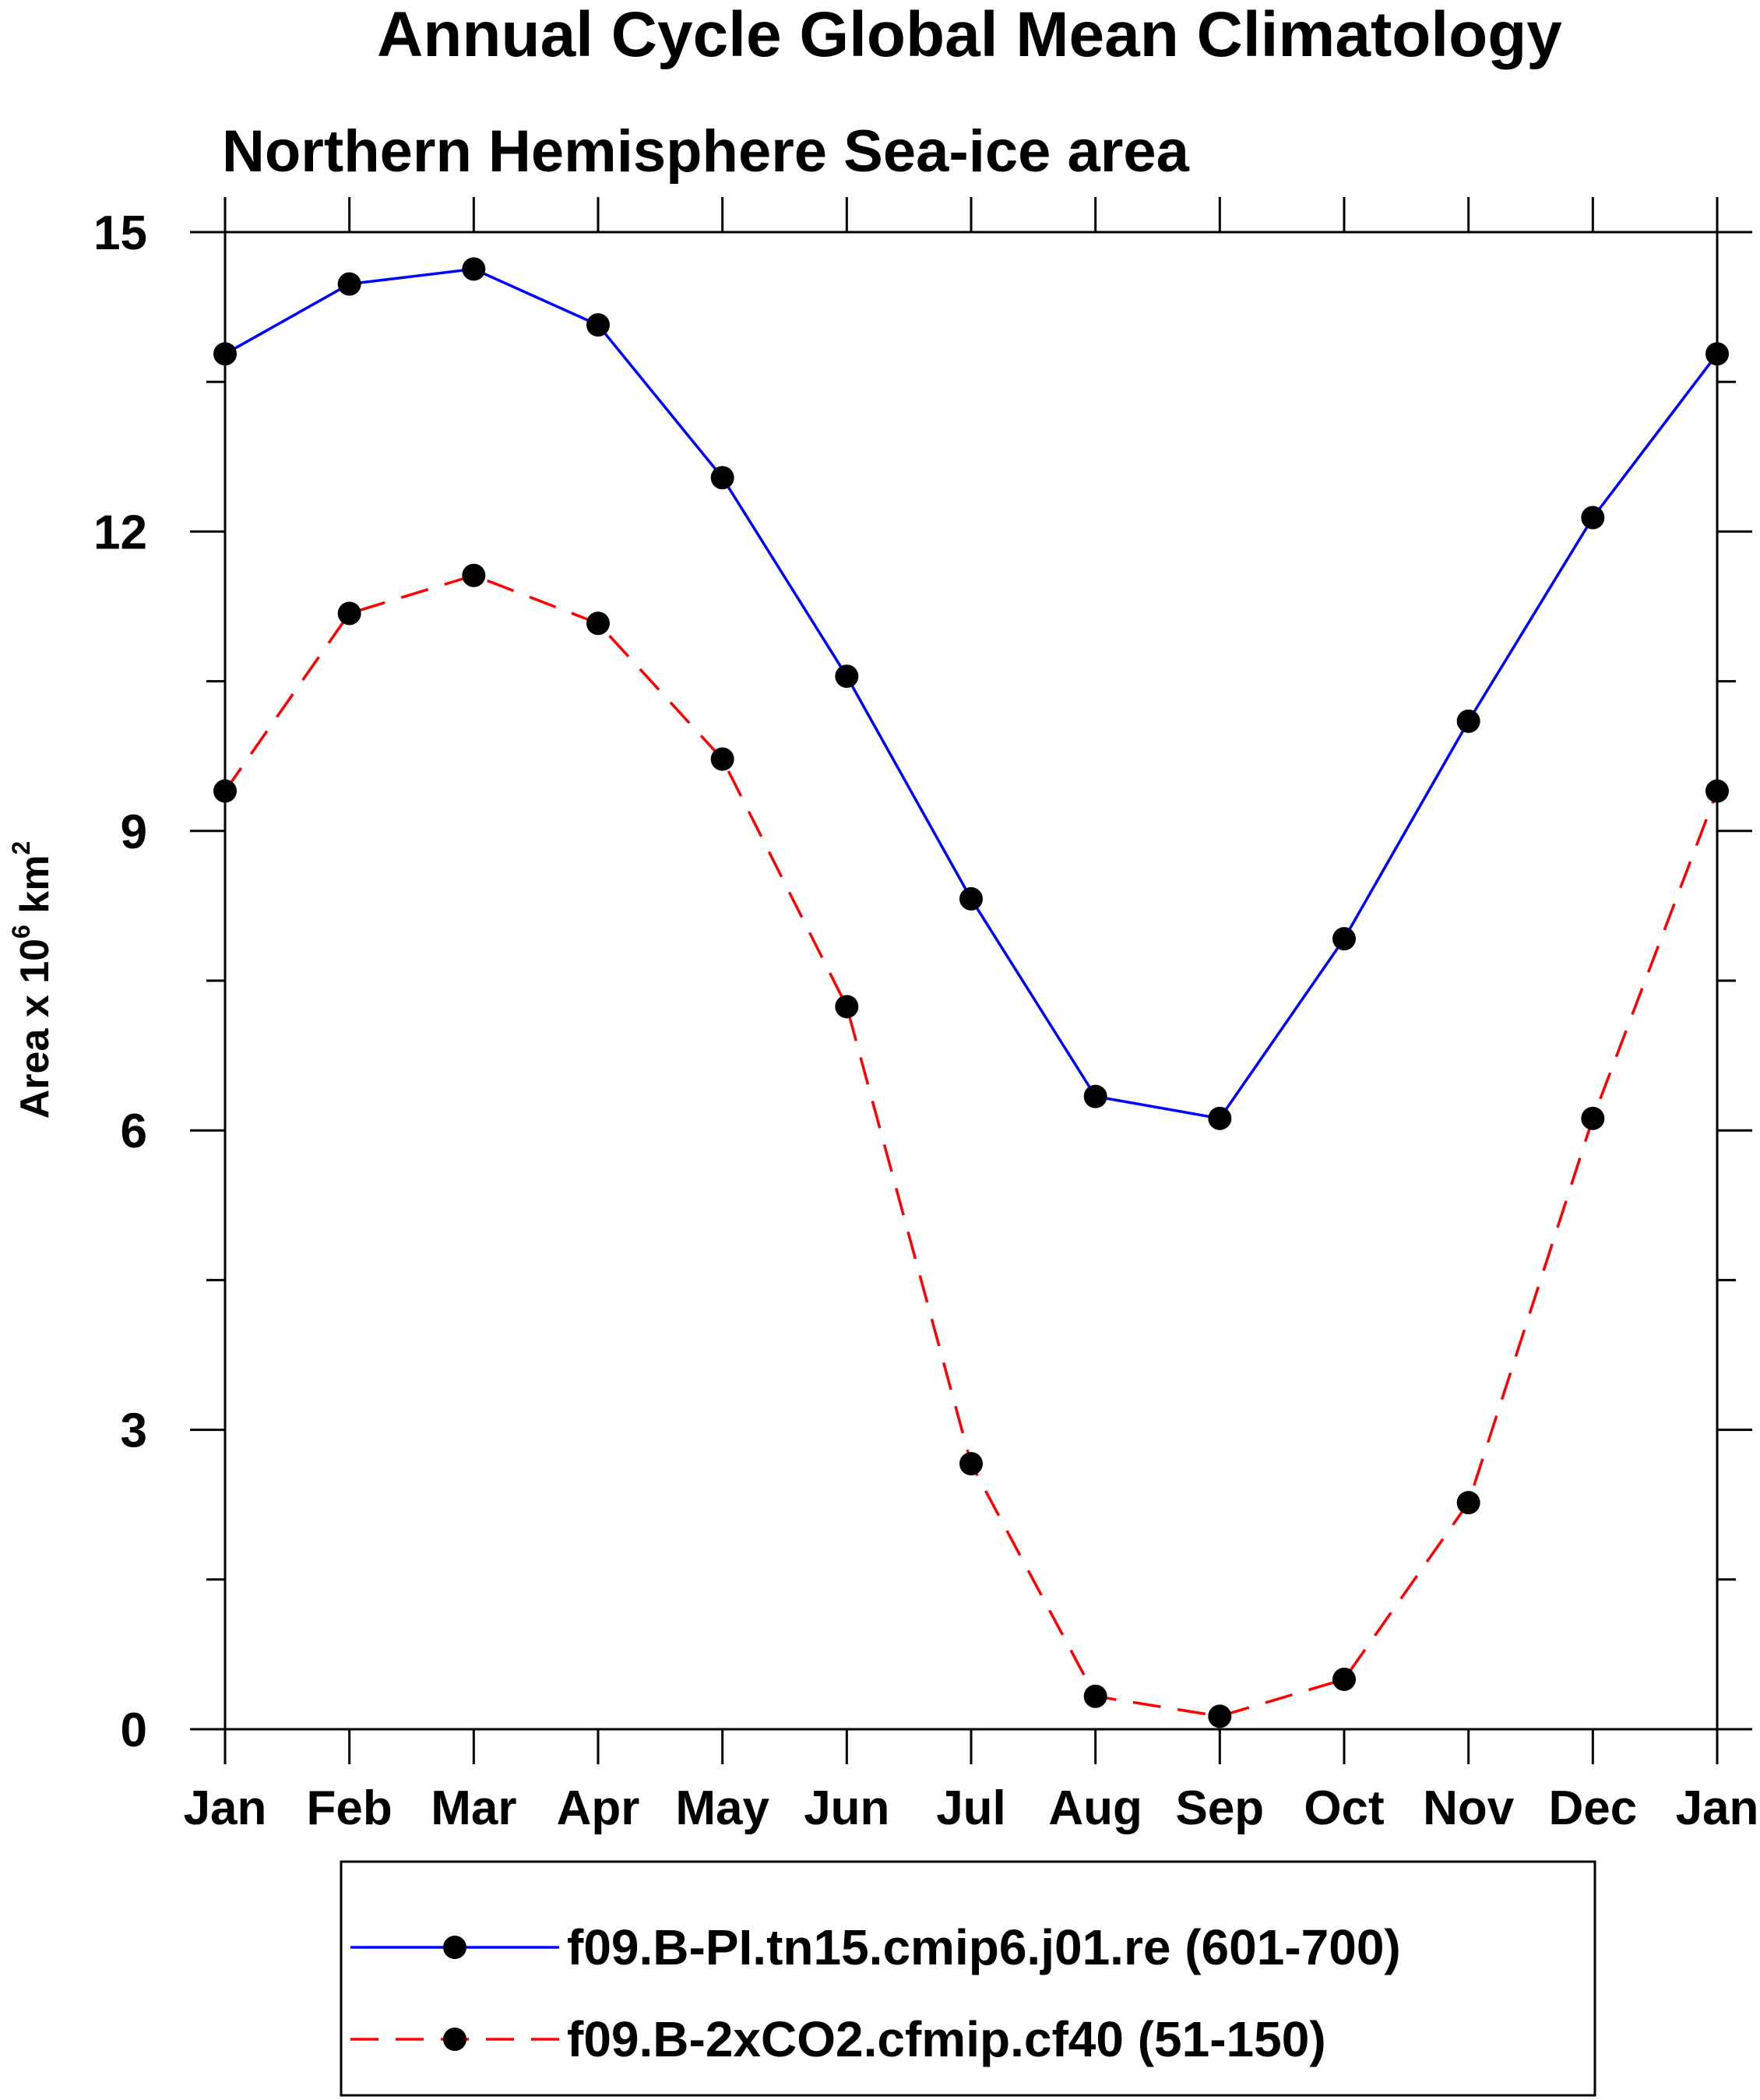 The image size is (1760, 2100). What do you see at coordinates (134, 1730) in the screenshot?
I see `y-tick-label: 0` at bounding box center [134, 1730].